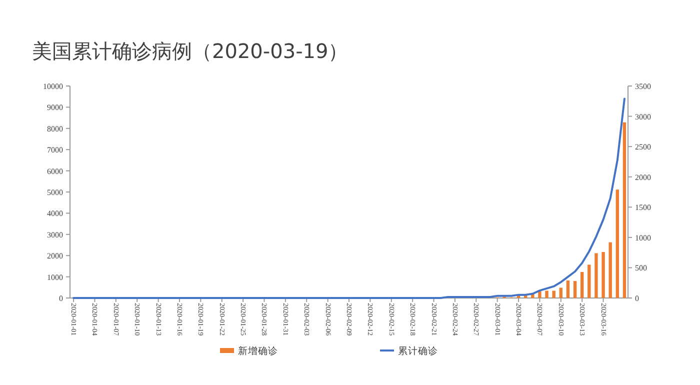  Describe the element at coordinates (643, 147) in the screenshot. I see `y2-tick-label: 2500` at that location.